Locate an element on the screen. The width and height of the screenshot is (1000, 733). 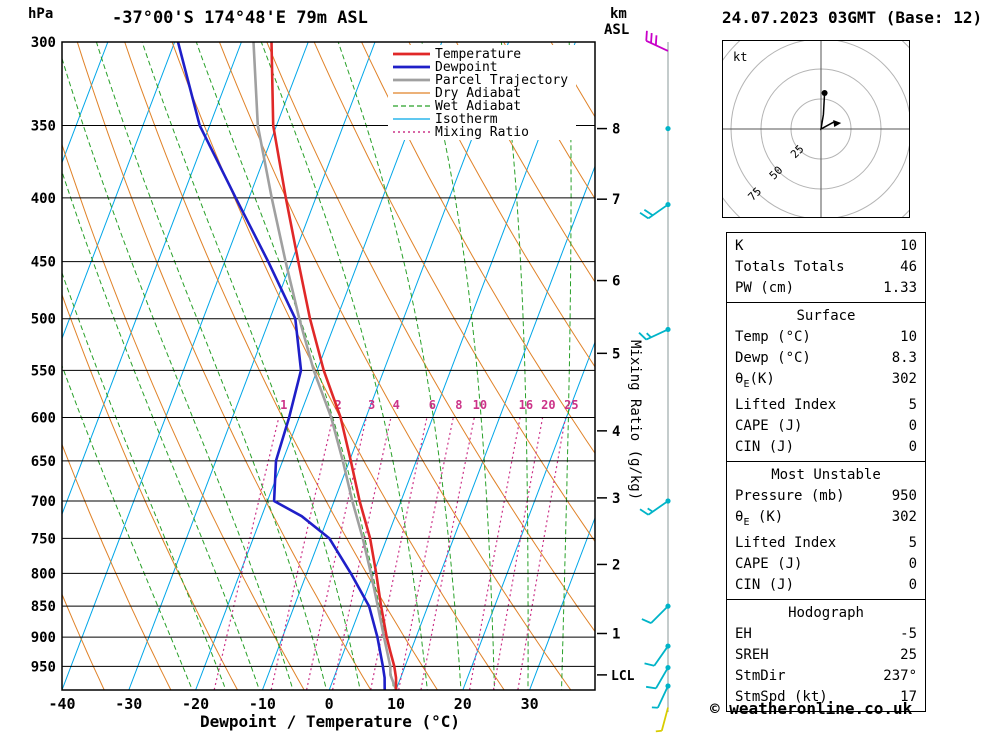
stat-row: StmDir 237° is located at coordinates (826, 676).